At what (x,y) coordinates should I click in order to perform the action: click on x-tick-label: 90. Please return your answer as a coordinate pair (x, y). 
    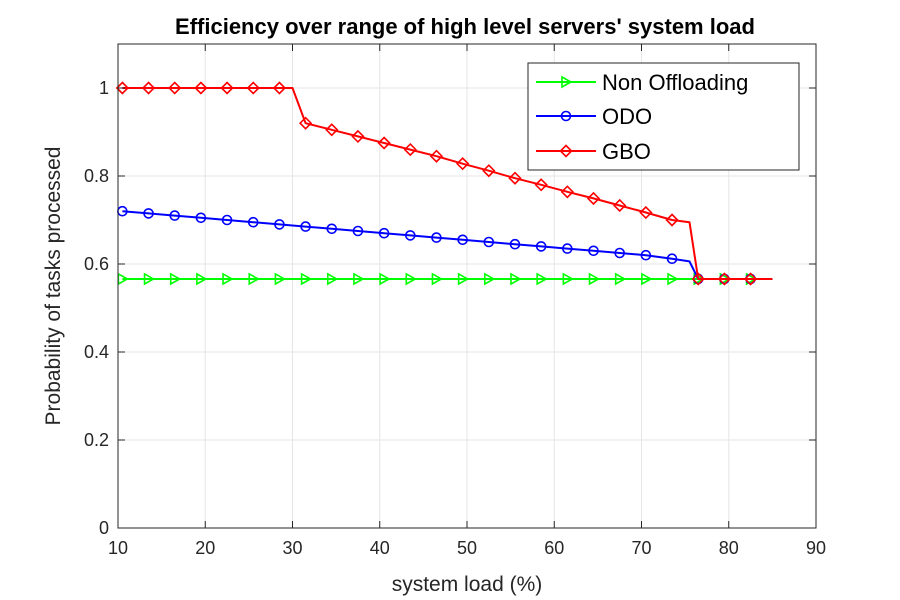
    Looking at the image, I should click on (816, 548).